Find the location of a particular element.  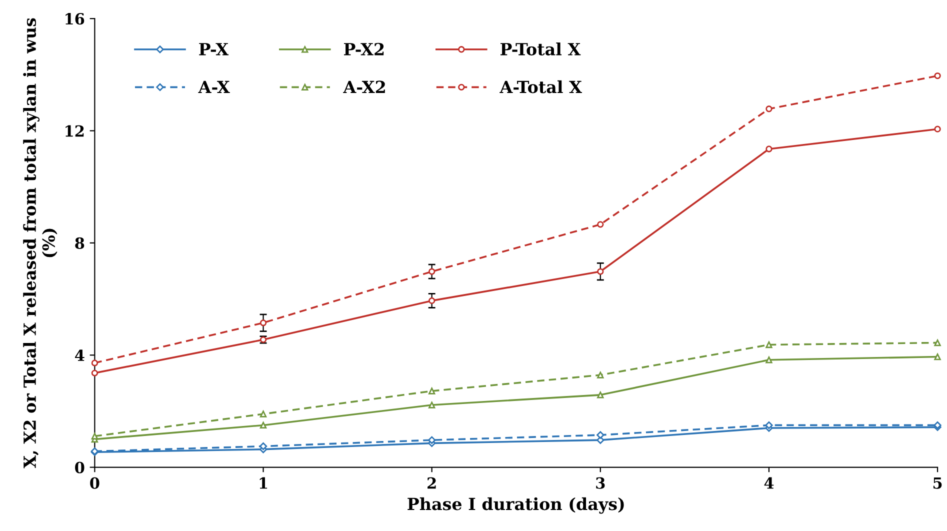

legend-label: P-X is located at coordinates (214, 49).